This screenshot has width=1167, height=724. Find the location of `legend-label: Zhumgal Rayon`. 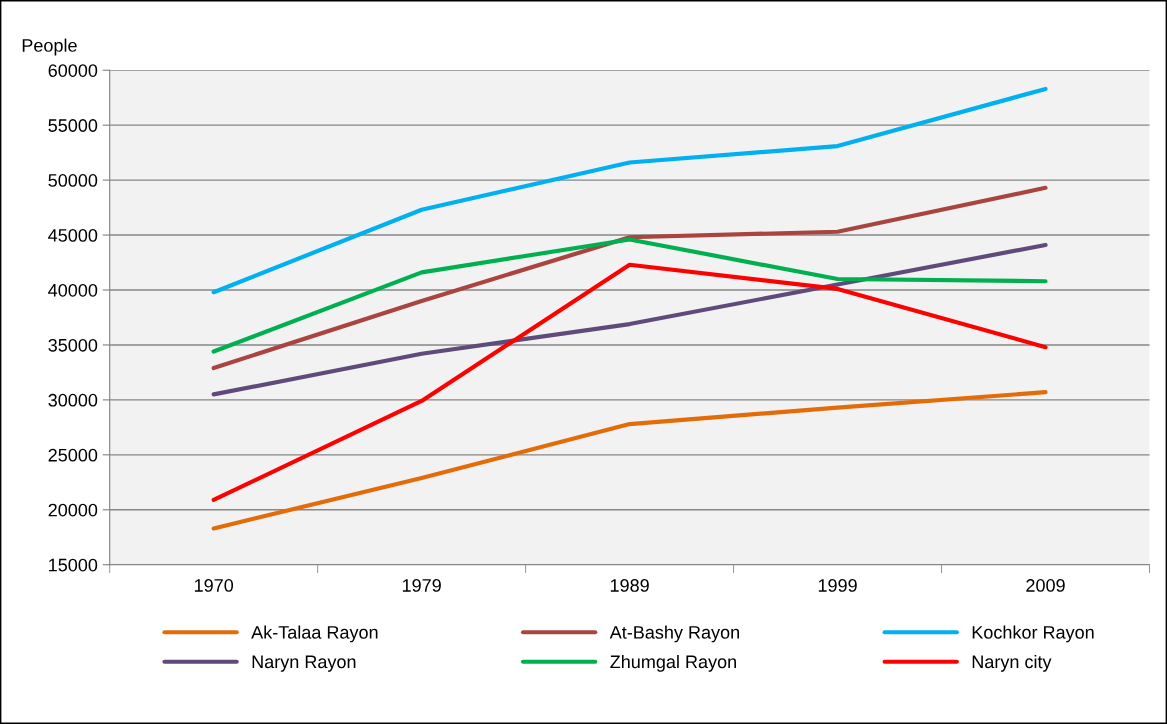

legend-label: Zhumgal Rayon is located at coordinates (673, 663).